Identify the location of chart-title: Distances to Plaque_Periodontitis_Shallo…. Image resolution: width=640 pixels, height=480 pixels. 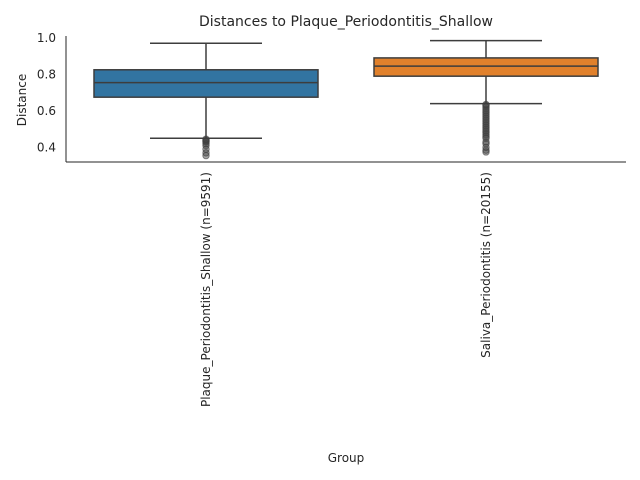
(346, 22).